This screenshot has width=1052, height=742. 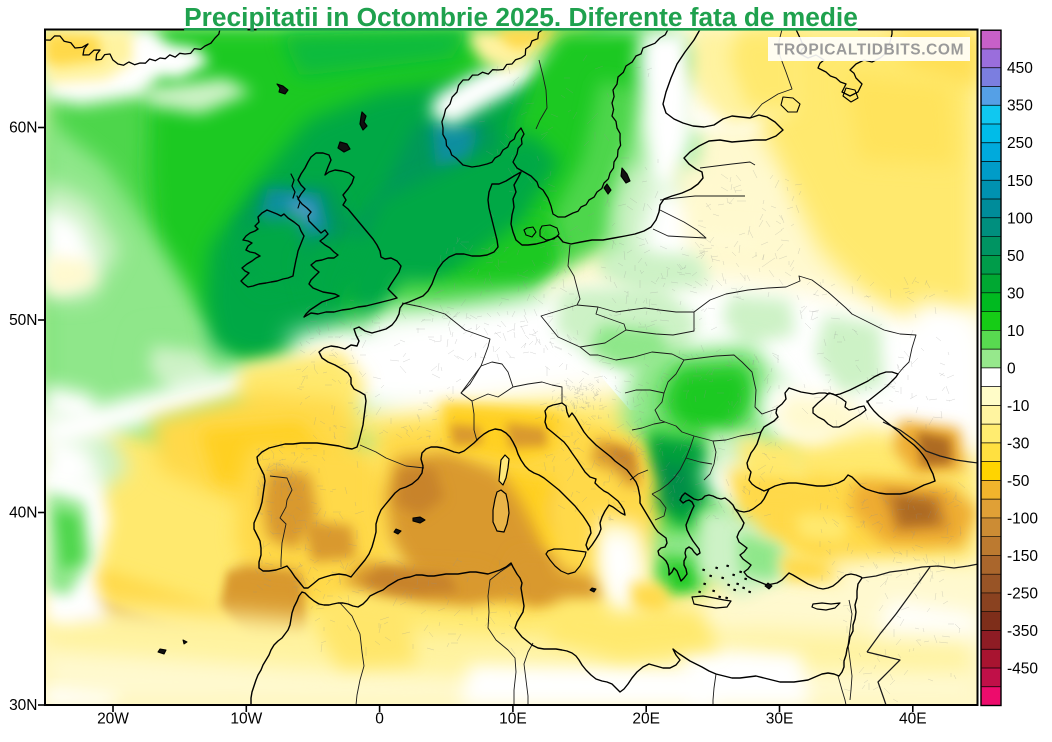 I want to click on svg-text: -350, so click(x=1022, y=631).